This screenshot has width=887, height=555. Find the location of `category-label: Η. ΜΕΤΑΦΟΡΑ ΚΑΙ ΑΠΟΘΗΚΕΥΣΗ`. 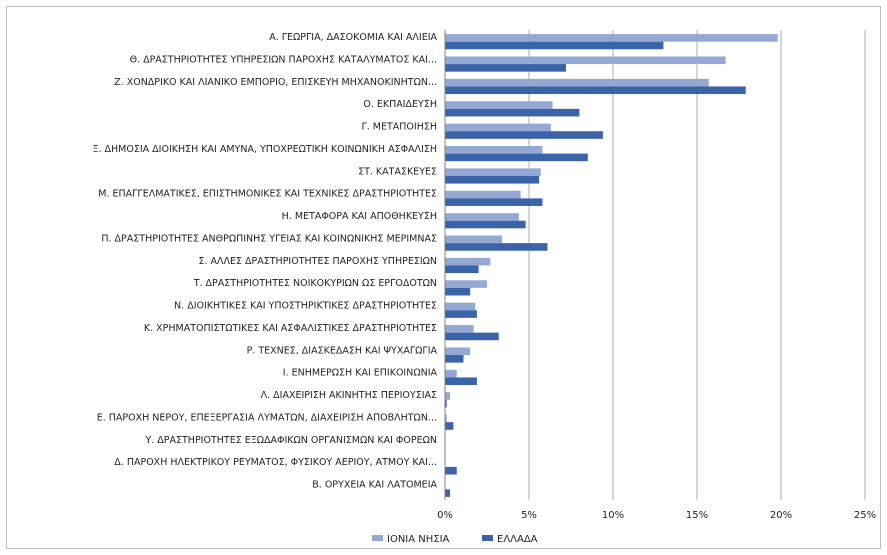

category-label: Η. ΜΕΤΑΦΟΡΑ ΚΑΙ ΑΠΟΘΗΚΕΥΣΗ is located at coordinates (359, 216).